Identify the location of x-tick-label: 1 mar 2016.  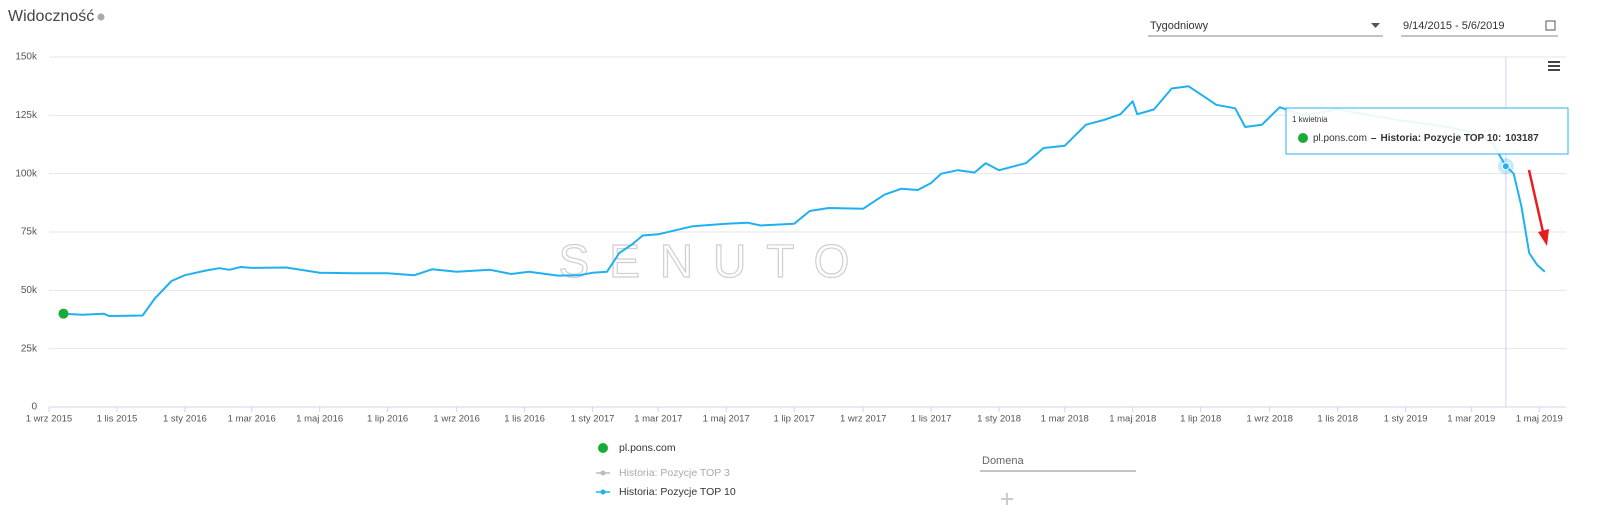
(252, 419).